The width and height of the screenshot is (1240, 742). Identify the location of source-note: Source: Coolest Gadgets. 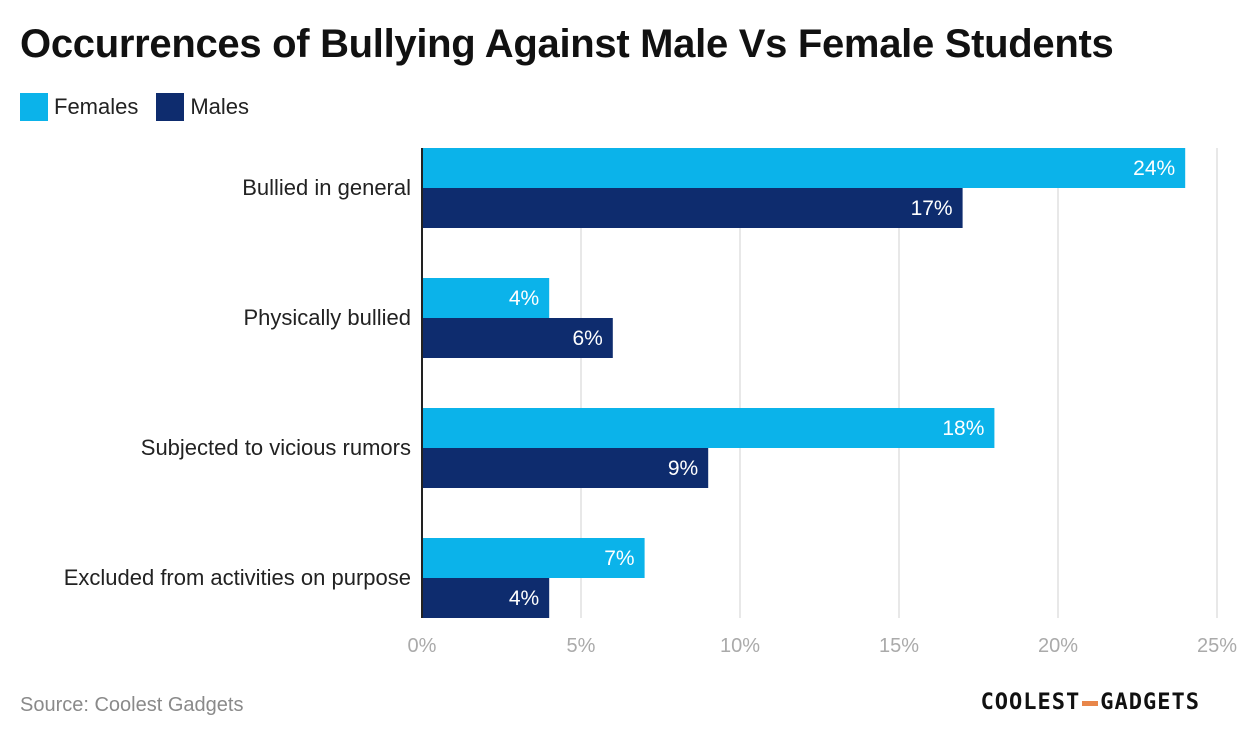
(132, 705).